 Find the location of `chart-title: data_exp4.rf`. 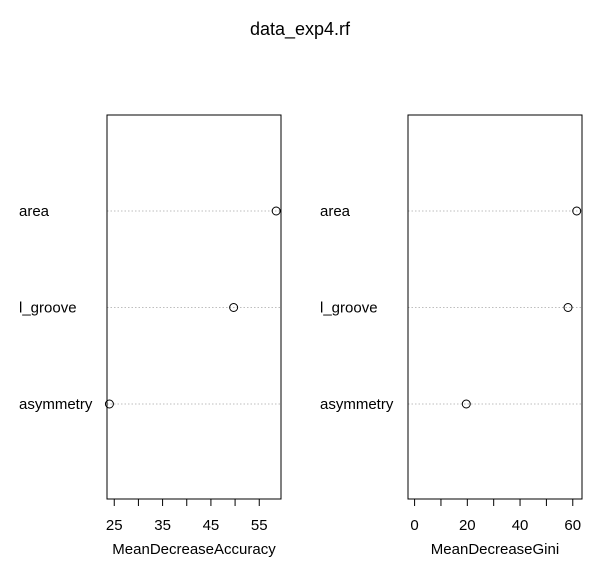

chart-title: data_exp4.rf is located at coordinates (300, 29).